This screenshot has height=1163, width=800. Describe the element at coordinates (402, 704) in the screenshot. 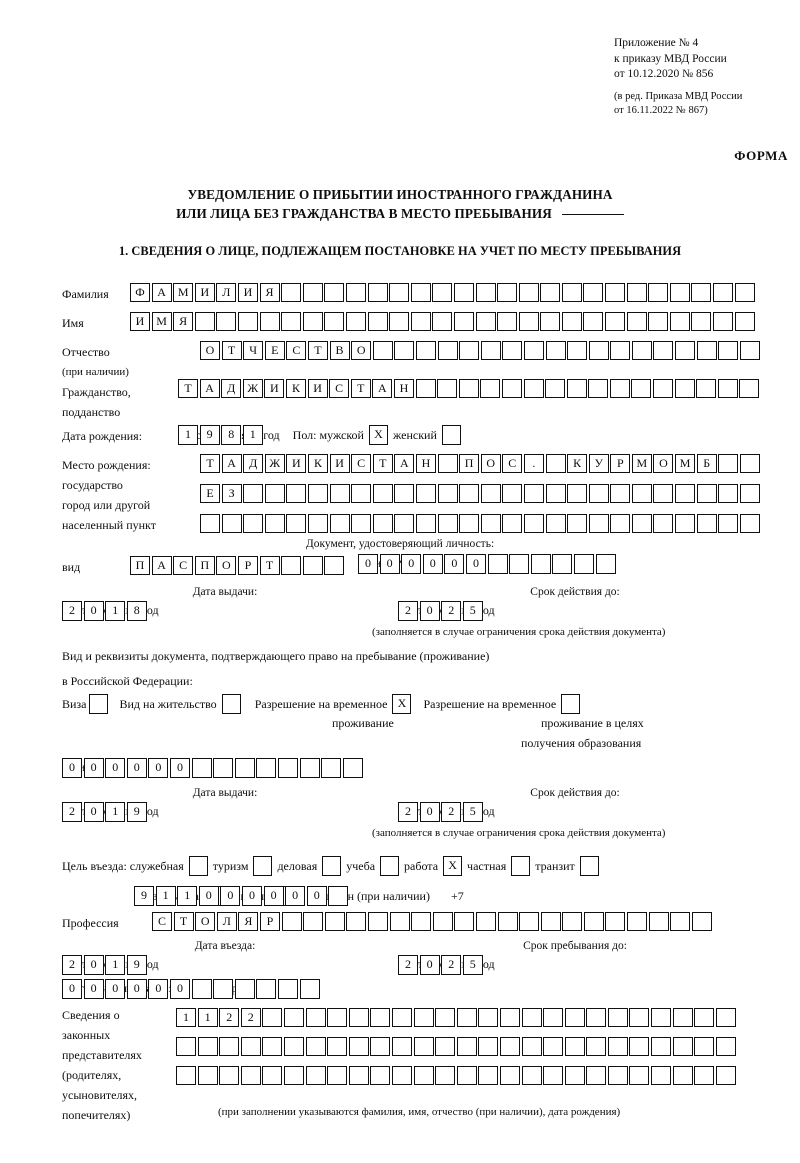

I see `temp-residence-checkbox: X` at that location.